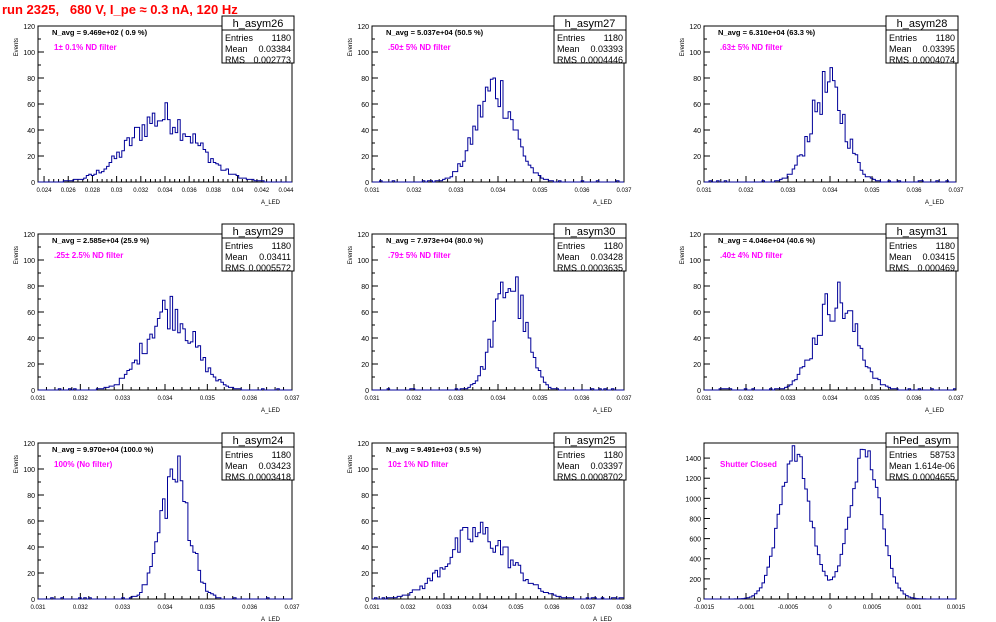  Describe the element at coordinates (434, 449) in the screenshot. I see `navg-label: N_avg = 9.491e+03 ( 9.5 %)` at that location.